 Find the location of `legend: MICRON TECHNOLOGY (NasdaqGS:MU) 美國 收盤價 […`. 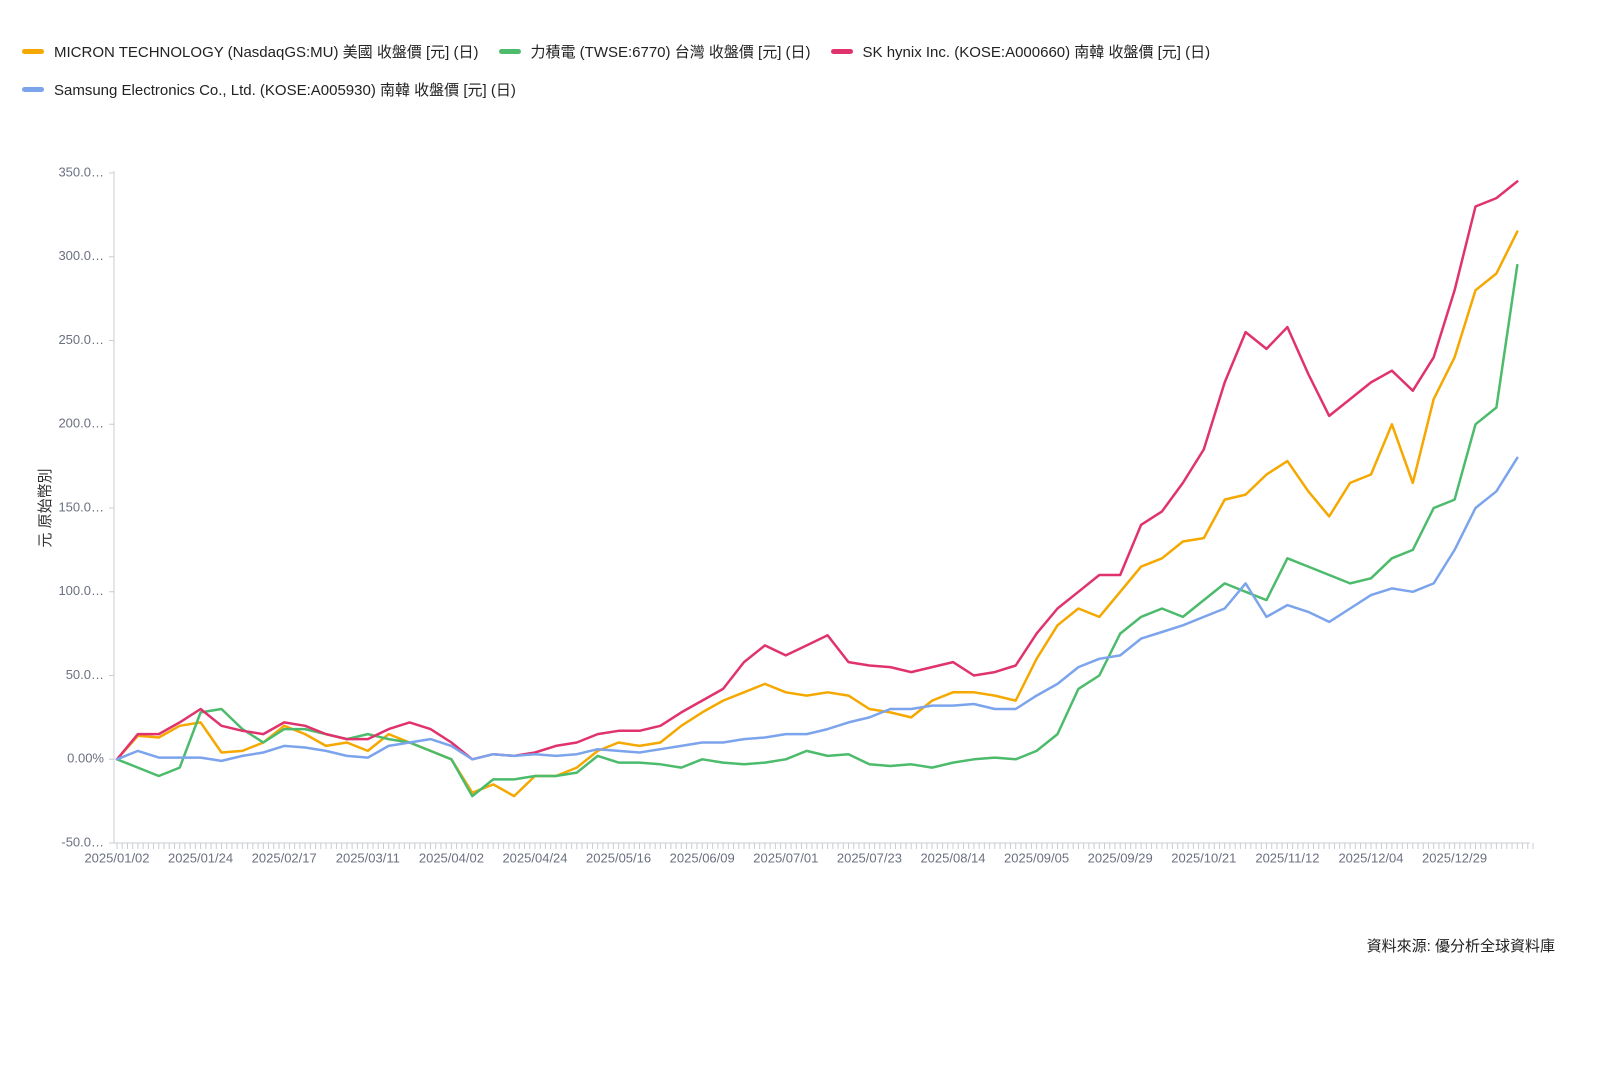

legend: MICRON TECHNOLOGY (NasdaqGS:MU) 美國 收盤價 [… is located at coordinates (672, 78).